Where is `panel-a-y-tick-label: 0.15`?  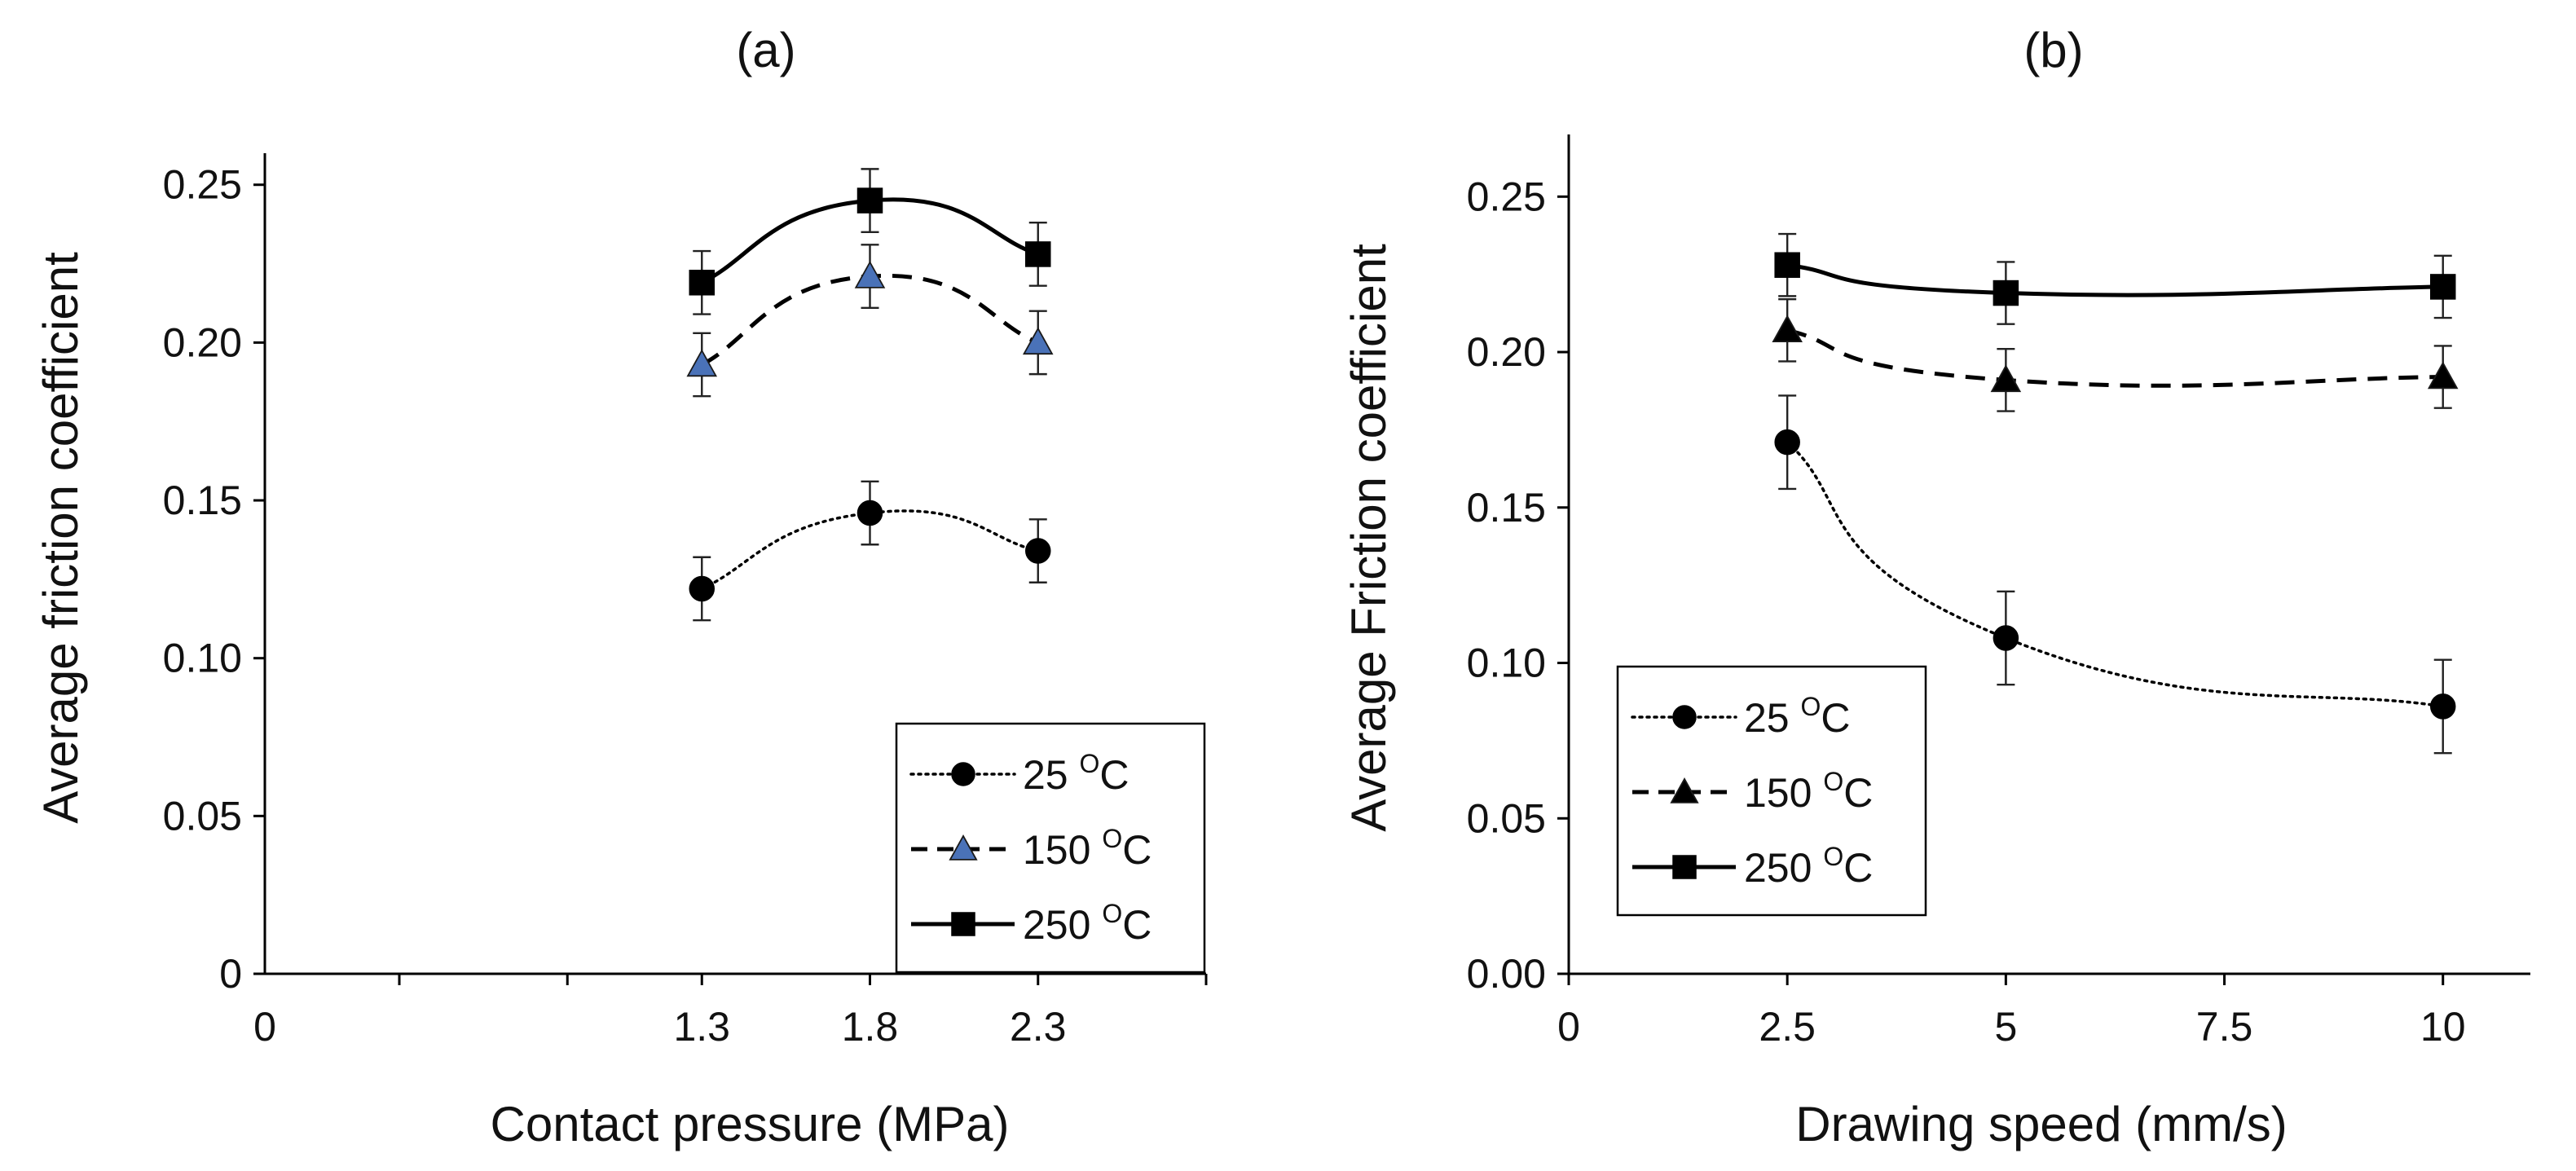
panel-a-y-tick-label: 0.15 is located at coordinates (203, 501).